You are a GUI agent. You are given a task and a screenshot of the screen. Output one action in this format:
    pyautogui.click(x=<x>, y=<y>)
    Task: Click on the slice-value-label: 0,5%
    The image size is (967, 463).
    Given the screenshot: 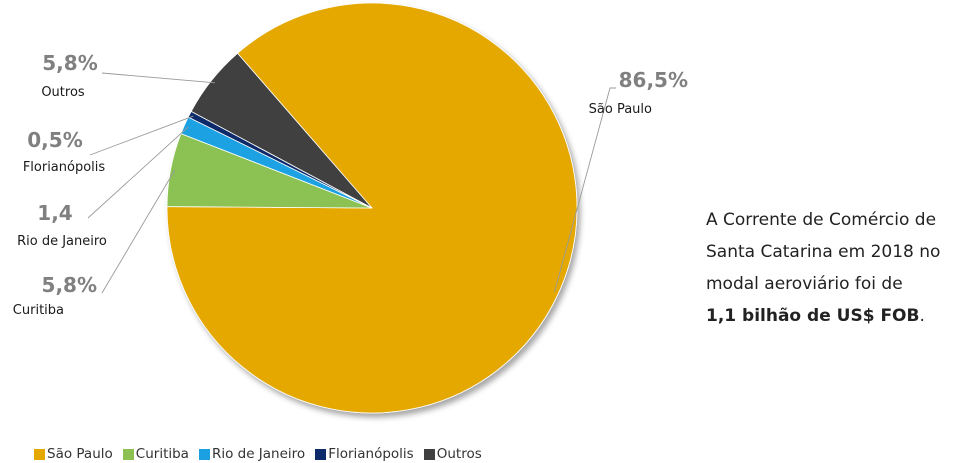 What is the action you would take?
    pyautogui.click(x=54, y=140)
    